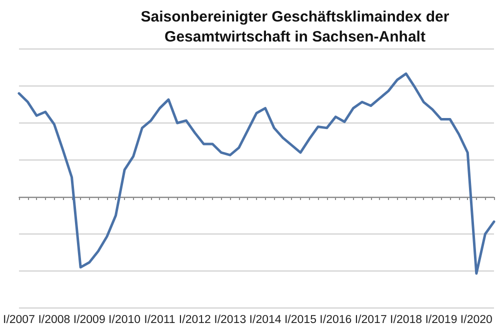  What do you see at coordinates (300, 320) in the screenshot?
I see `x-tick-label: I/2015` at bounding box center [300, 320].